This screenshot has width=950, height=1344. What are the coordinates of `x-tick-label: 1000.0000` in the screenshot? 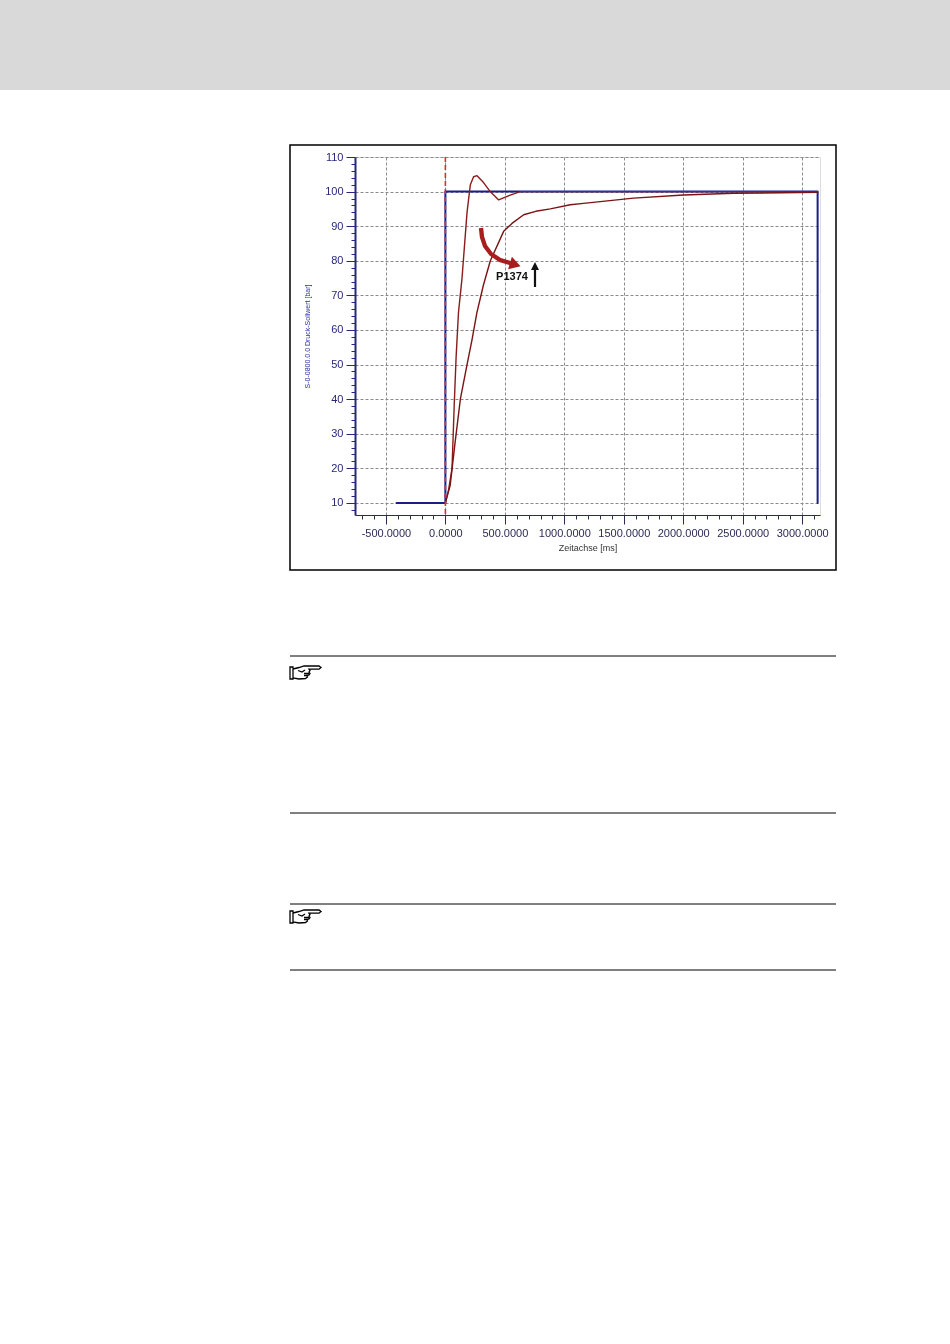 It's located at (564, 532).